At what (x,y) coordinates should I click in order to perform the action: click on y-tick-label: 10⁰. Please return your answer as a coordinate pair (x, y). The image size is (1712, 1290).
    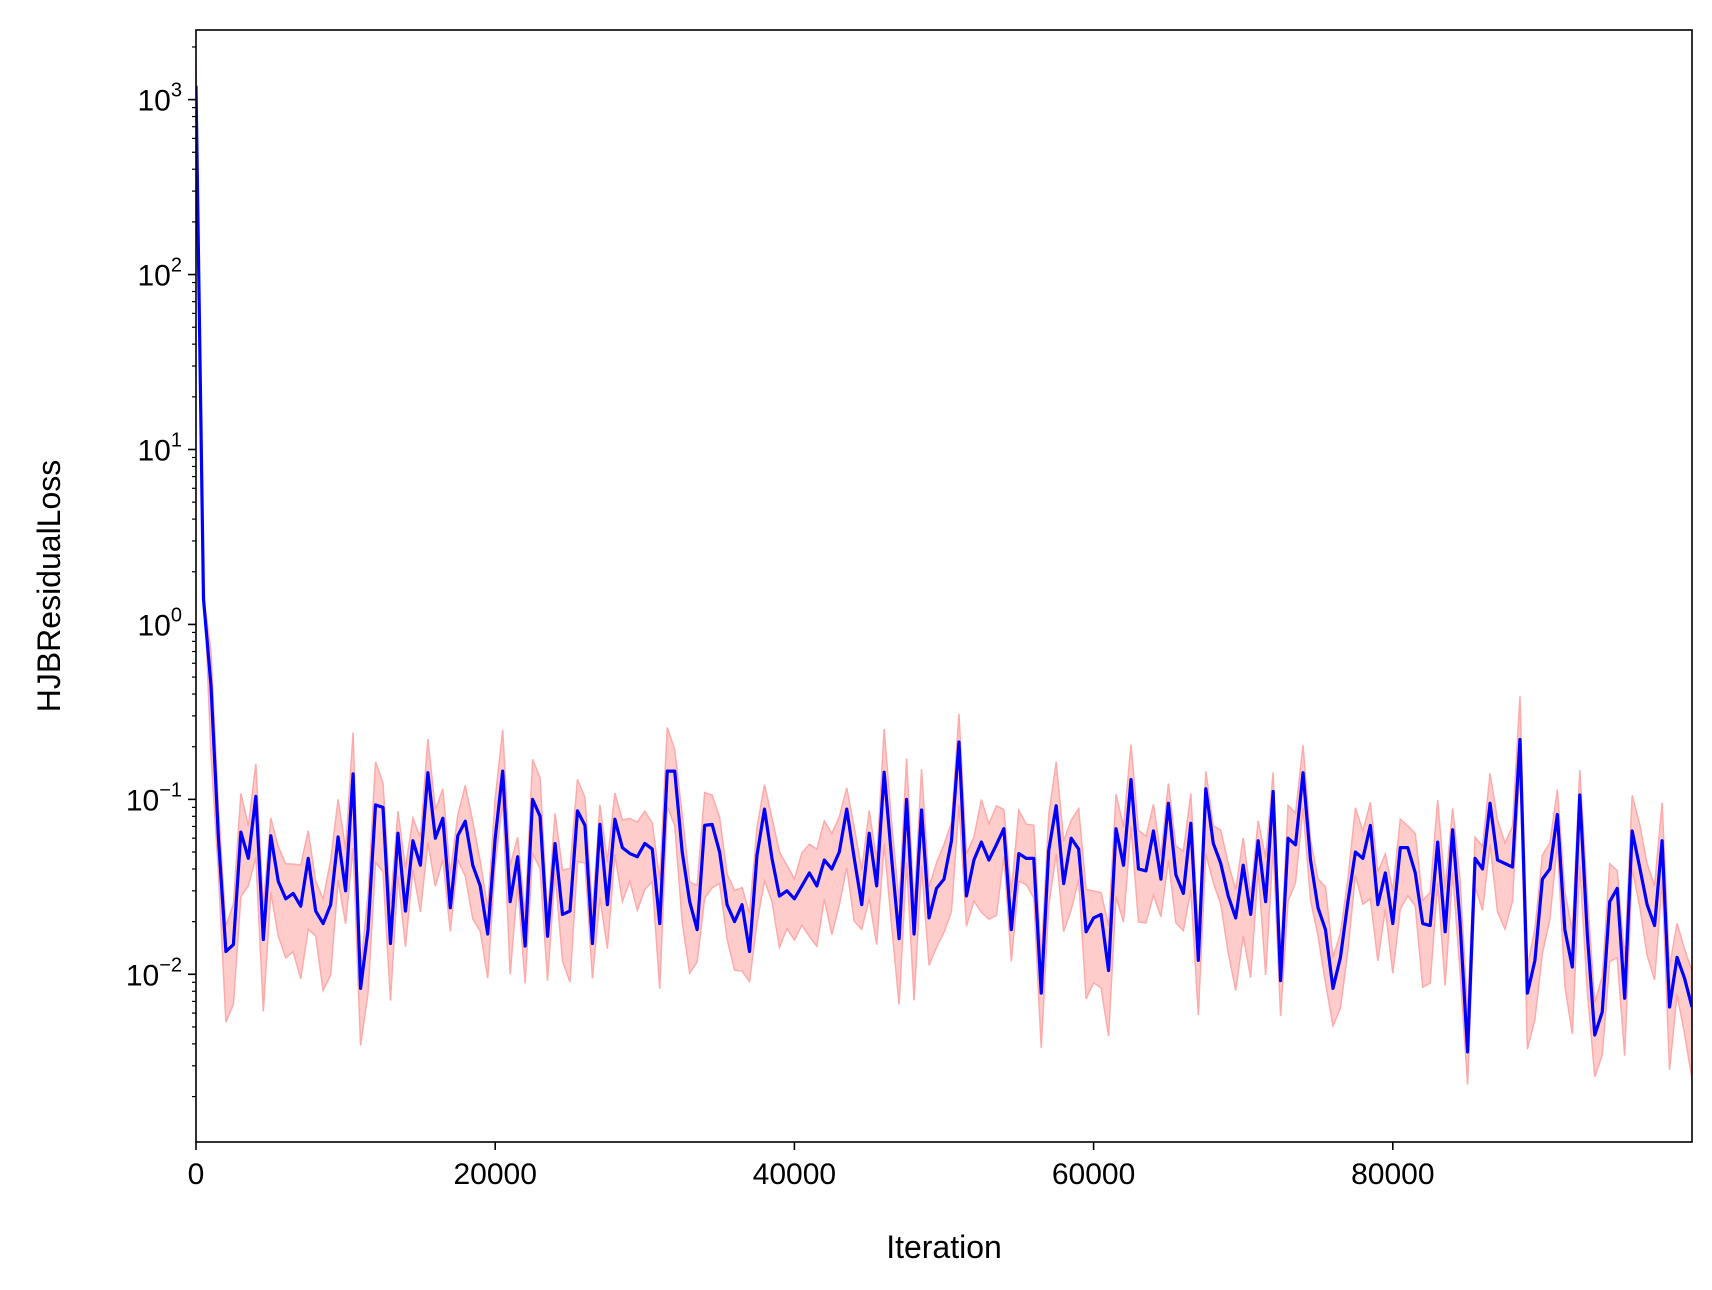
    Looking at the image, I should click on (160, 623).